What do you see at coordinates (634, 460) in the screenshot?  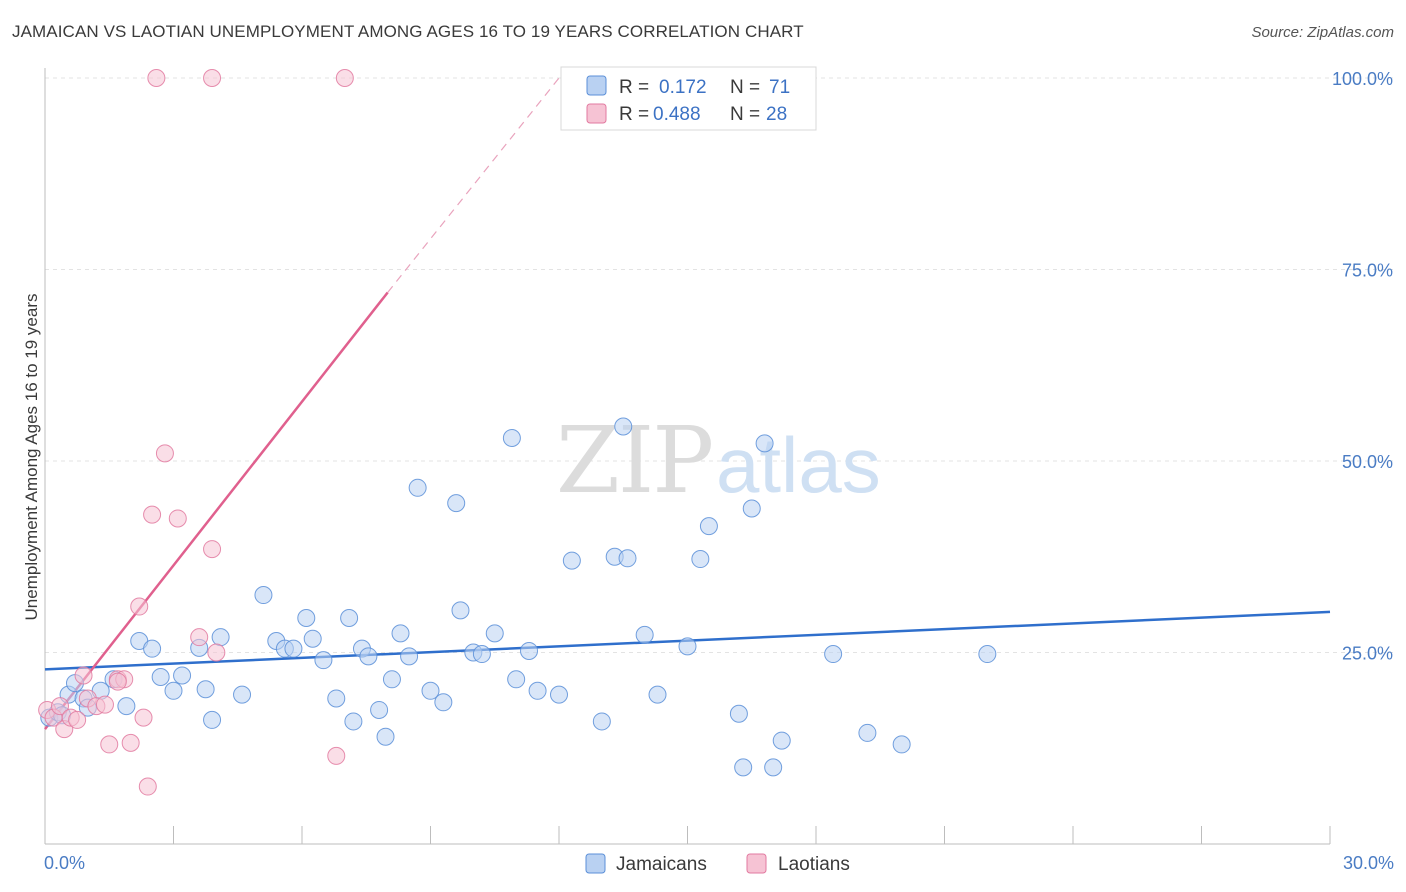 I see `svg-text: ZIP` at bounding box center [634, 460].